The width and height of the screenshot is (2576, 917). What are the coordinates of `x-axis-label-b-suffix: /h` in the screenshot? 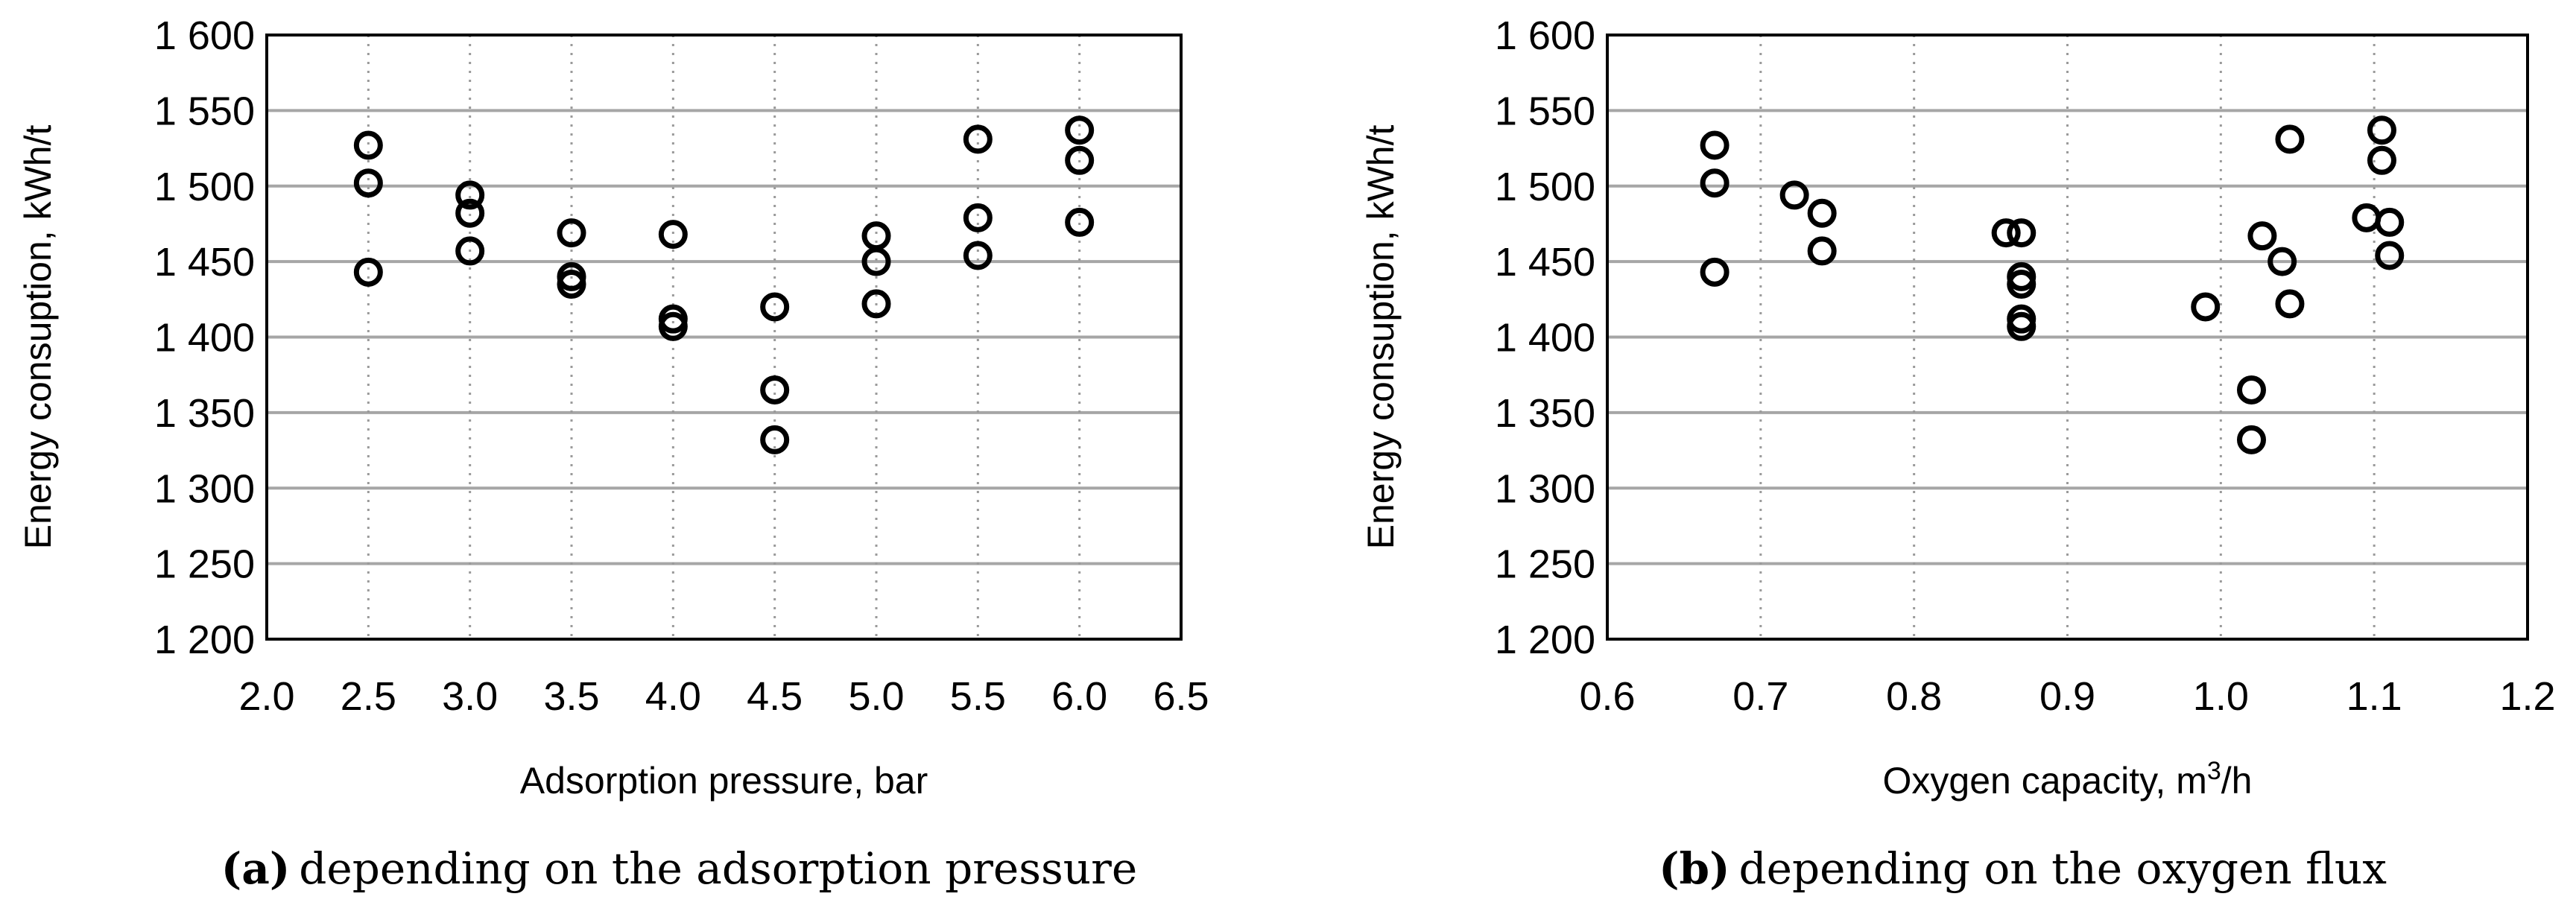 It's located at (2237, 781).